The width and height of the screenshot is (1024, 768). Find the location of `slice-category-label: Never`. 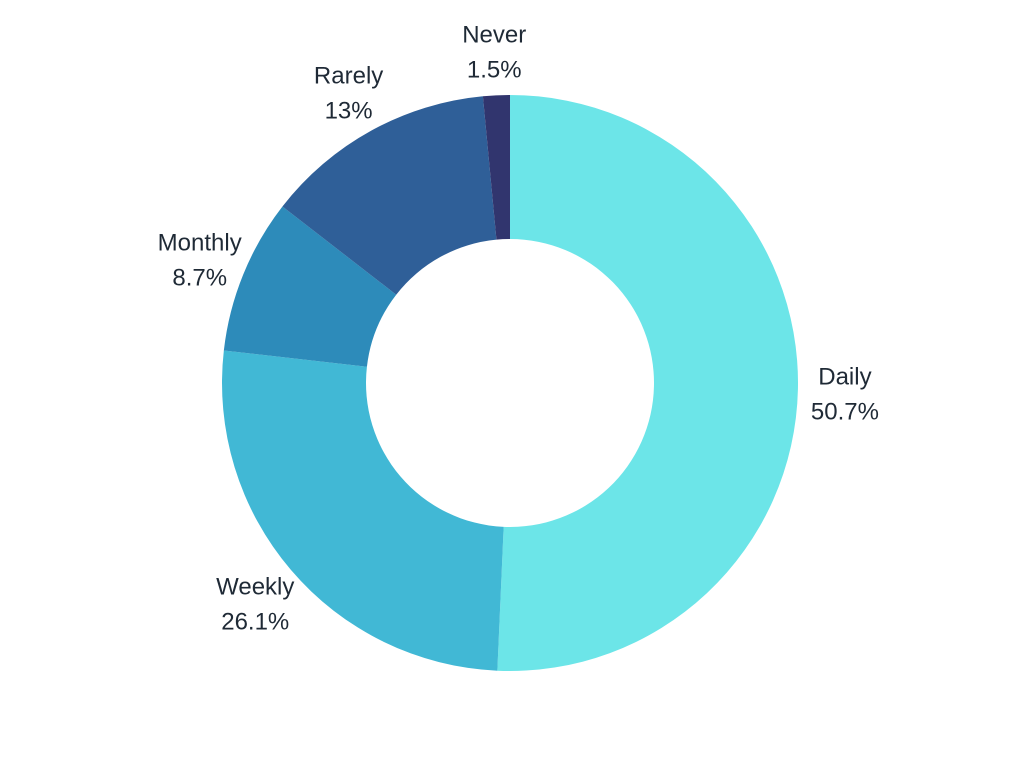

slice-category-label: Never is located at coordinates (494, 34).